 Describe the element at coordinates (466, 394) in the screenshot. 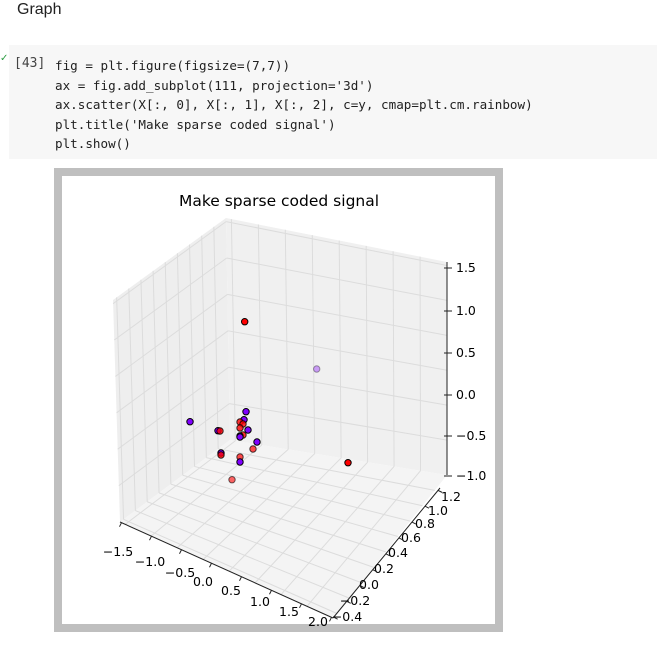

I see `z-tick-label: 0.0` at that location.